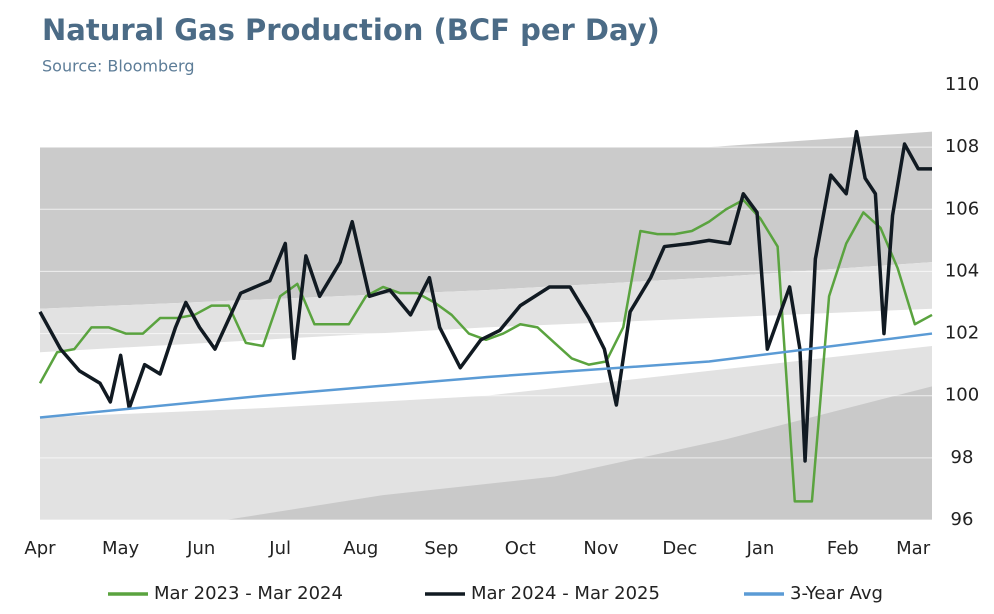 The height and width of the screenshot is (614, 994). Describe the element at coordinates (600, 548) in the screenshot. I see `x-tick-label: Nov` at that location.